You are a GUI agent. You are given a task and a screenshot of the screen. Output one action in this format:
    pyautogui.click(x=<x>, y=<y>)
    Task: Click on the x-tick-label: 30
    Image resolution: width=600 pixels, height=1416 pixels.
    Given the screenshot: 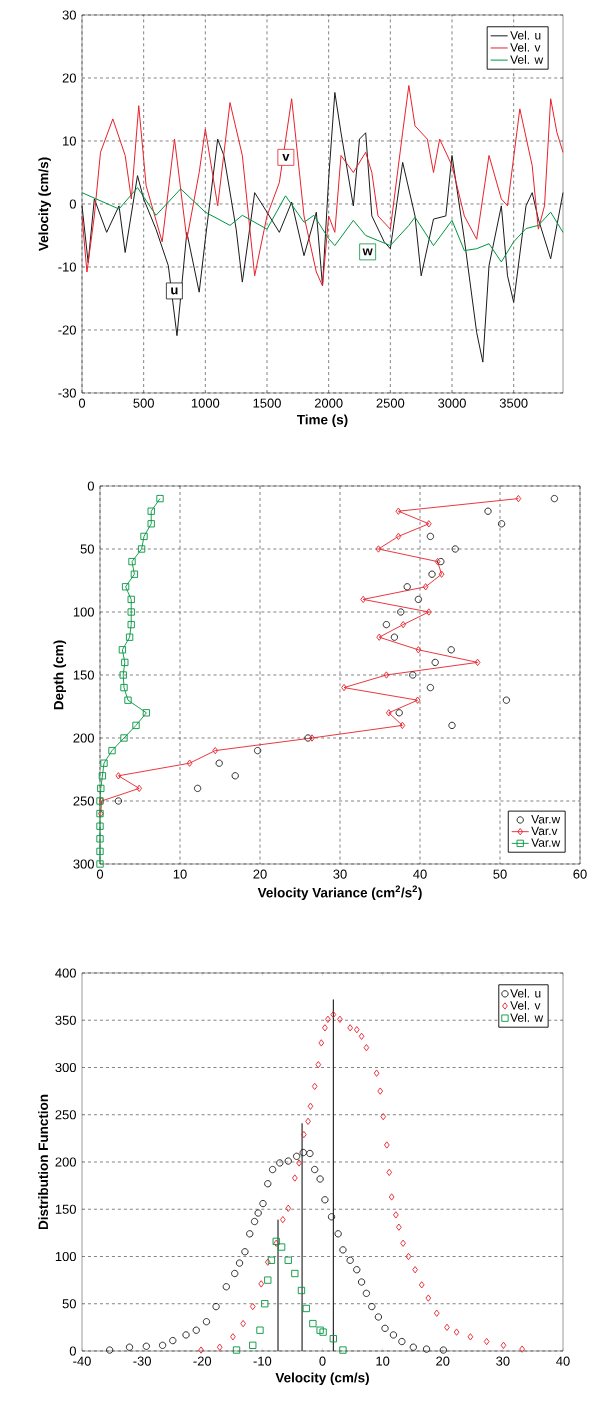 What is the action you would take?
    pyautogui.click(x=340, y=874)
    